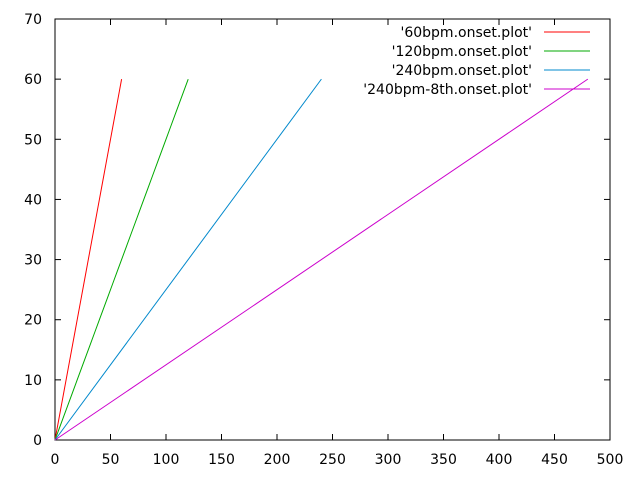 The image size is (640, 480). Describe the element at coordinates (610, 460) in the screenshot. I see `x-tick-label: 500` at that location.